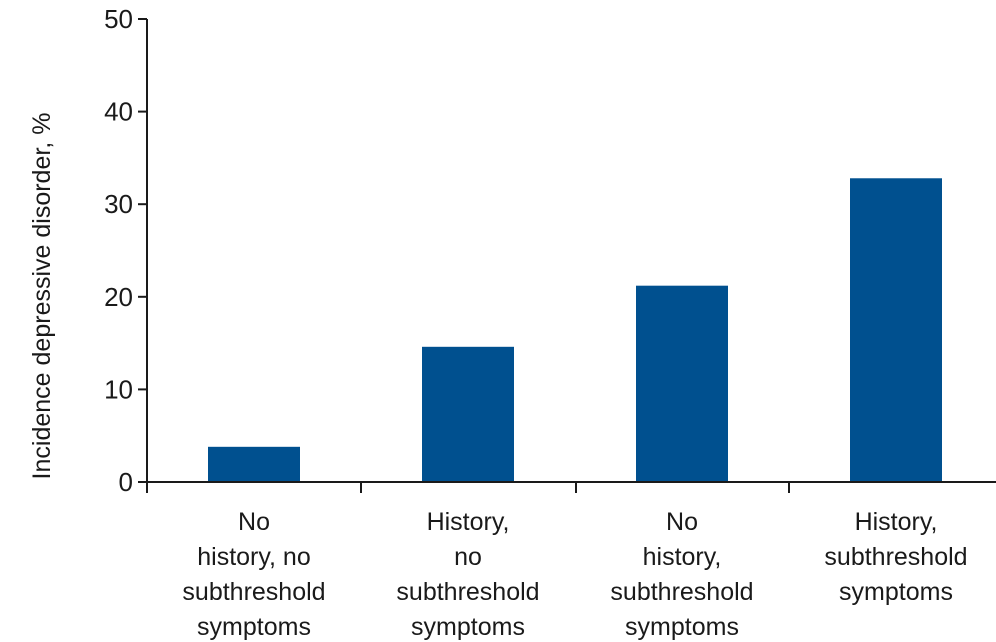 The height and width of the screenshot is (642, 996). Describe the element at coordinates (468, 487) in the screenshot. I see `x-axis-ticks` at that location.